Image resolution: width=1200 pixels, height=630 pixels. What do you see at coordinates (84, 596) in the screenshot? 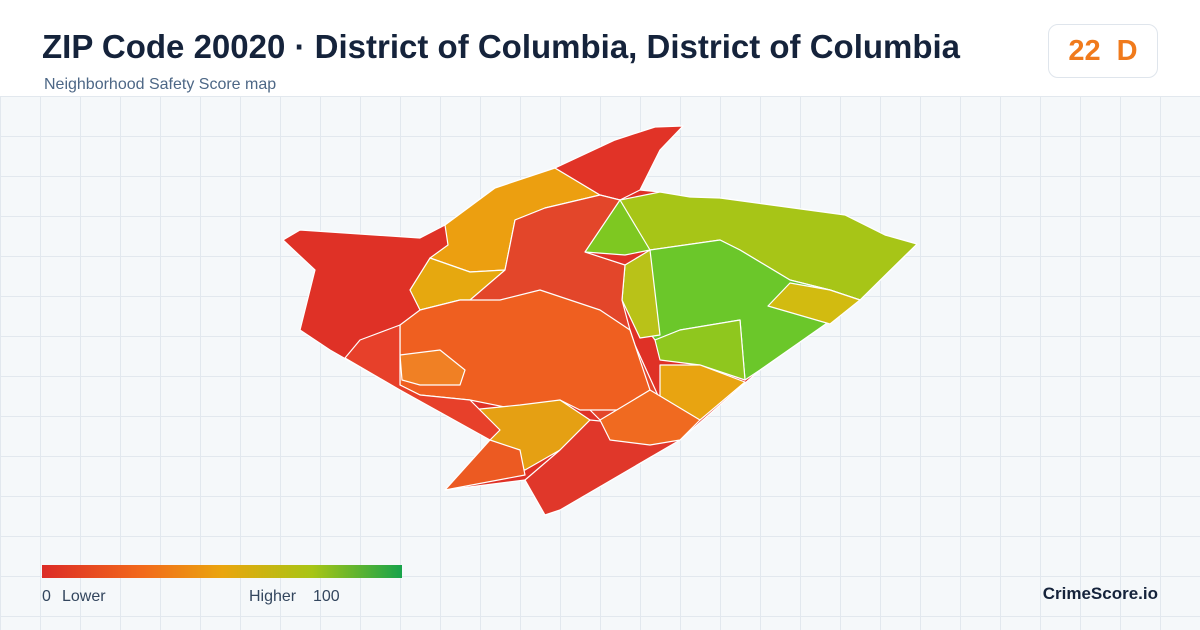
I see `legend-min-label: Lower` at bounding box center [84, 596].